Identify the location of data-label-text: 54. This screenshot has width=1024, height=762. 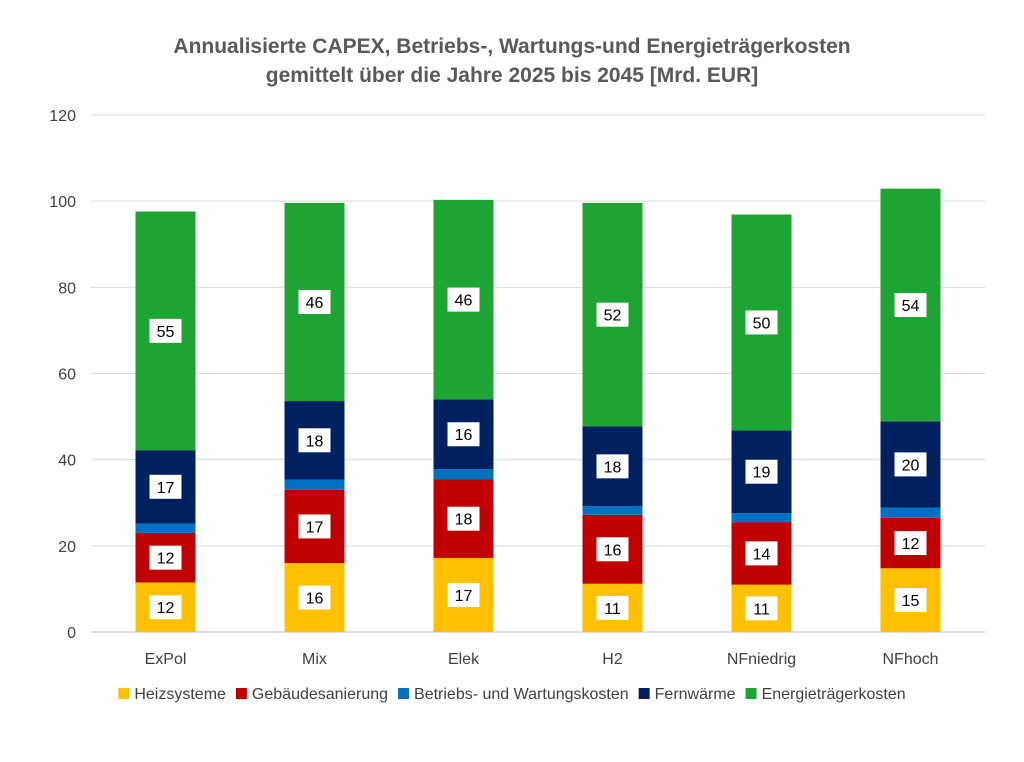
(911, 306).